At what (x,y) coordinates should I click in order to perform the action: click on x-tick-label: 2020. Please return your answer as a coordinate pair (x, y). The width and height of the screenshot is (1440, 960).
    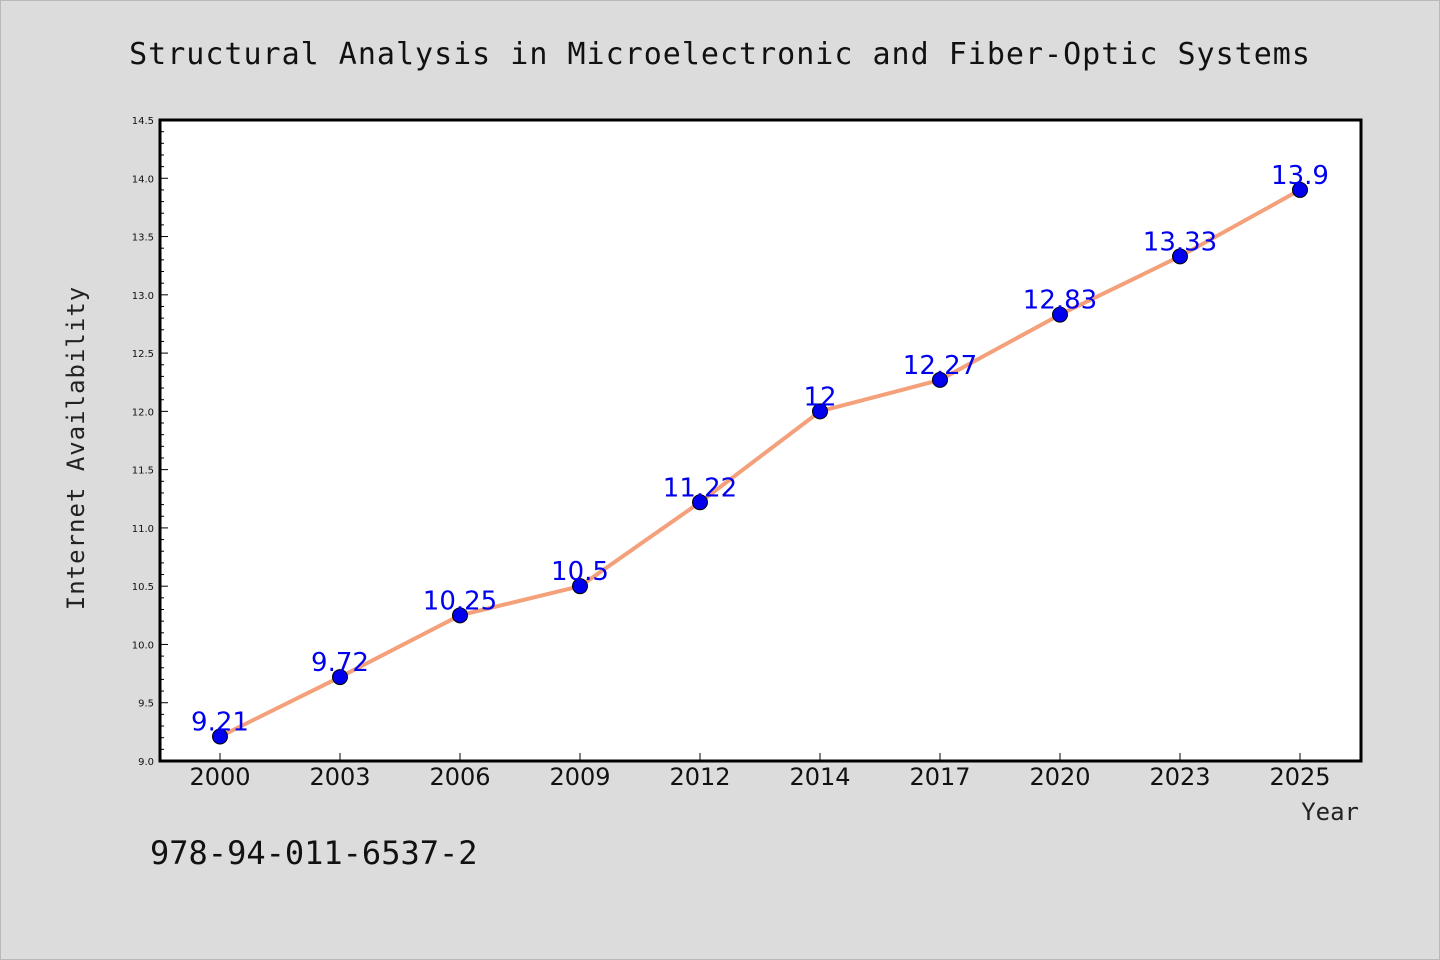
    Looking at the image, I should click on (1059, 777).